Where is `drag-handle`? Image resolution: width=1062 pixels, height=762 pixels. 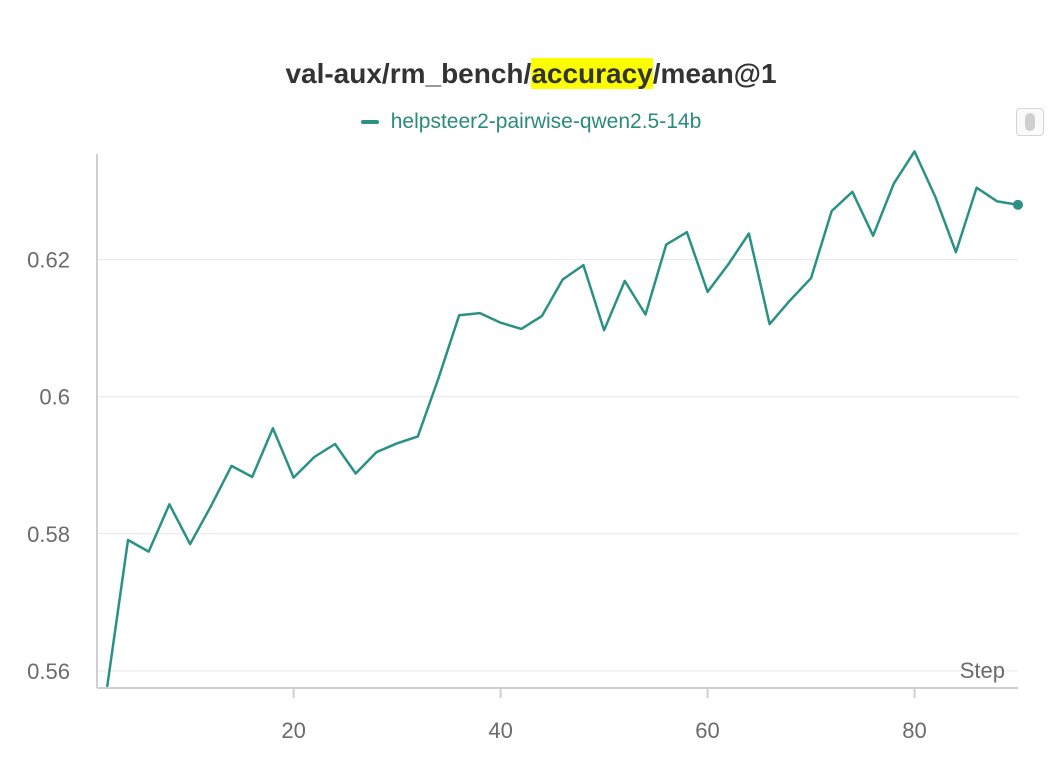
drag-handle is located at coordinates (1030, 122).